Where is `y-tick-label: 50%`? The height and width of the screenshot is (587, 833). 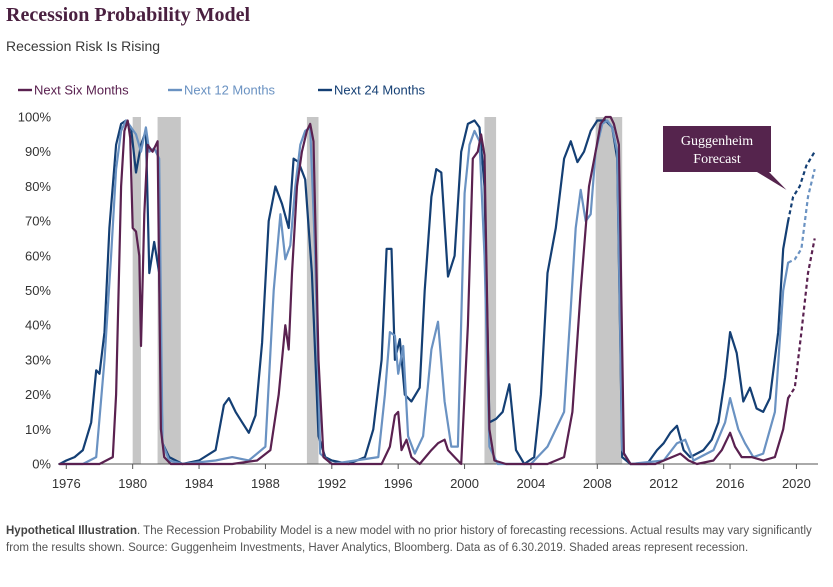 y-tick-label: 50% is located at coordinates (38, 290).